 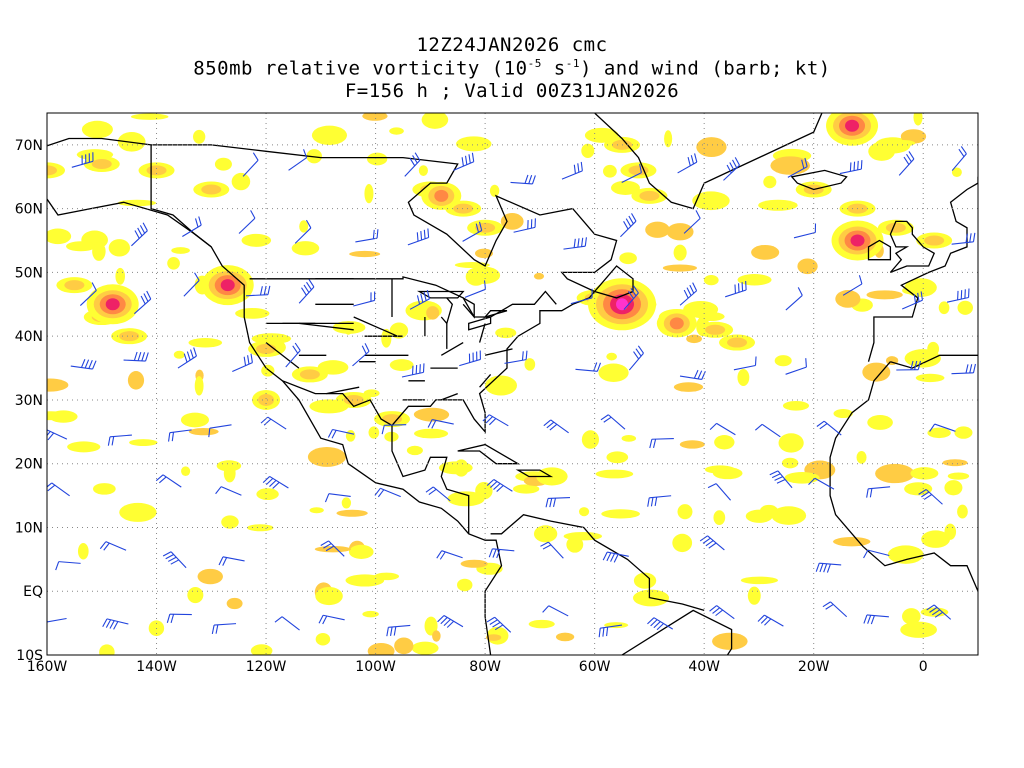 What do you see at coordinates (814, 667) in the screenshot?
I see `lon-tick-label: 20W` at bounding box center [814, 667].